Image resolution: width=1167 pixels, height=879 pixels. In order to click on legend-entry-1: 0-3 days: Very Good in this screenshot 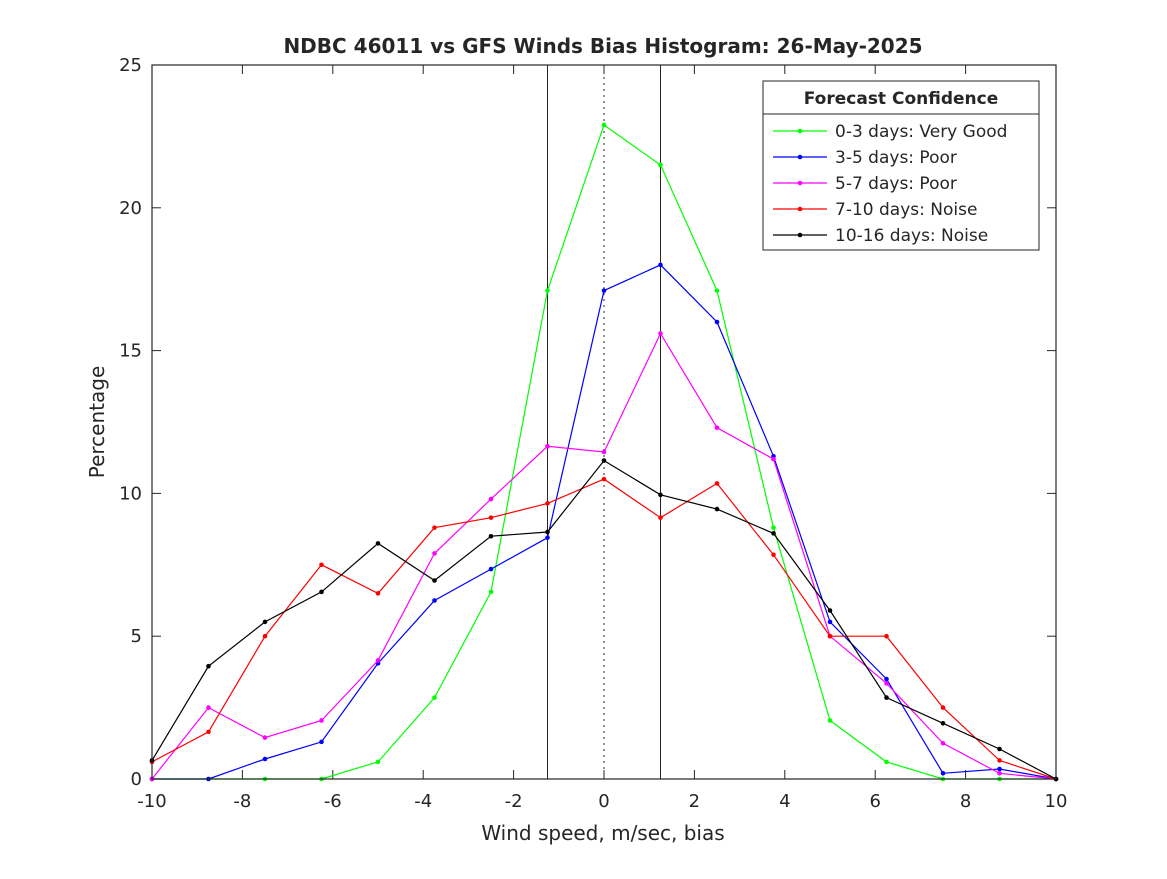, I will do `click(921, 132)`.